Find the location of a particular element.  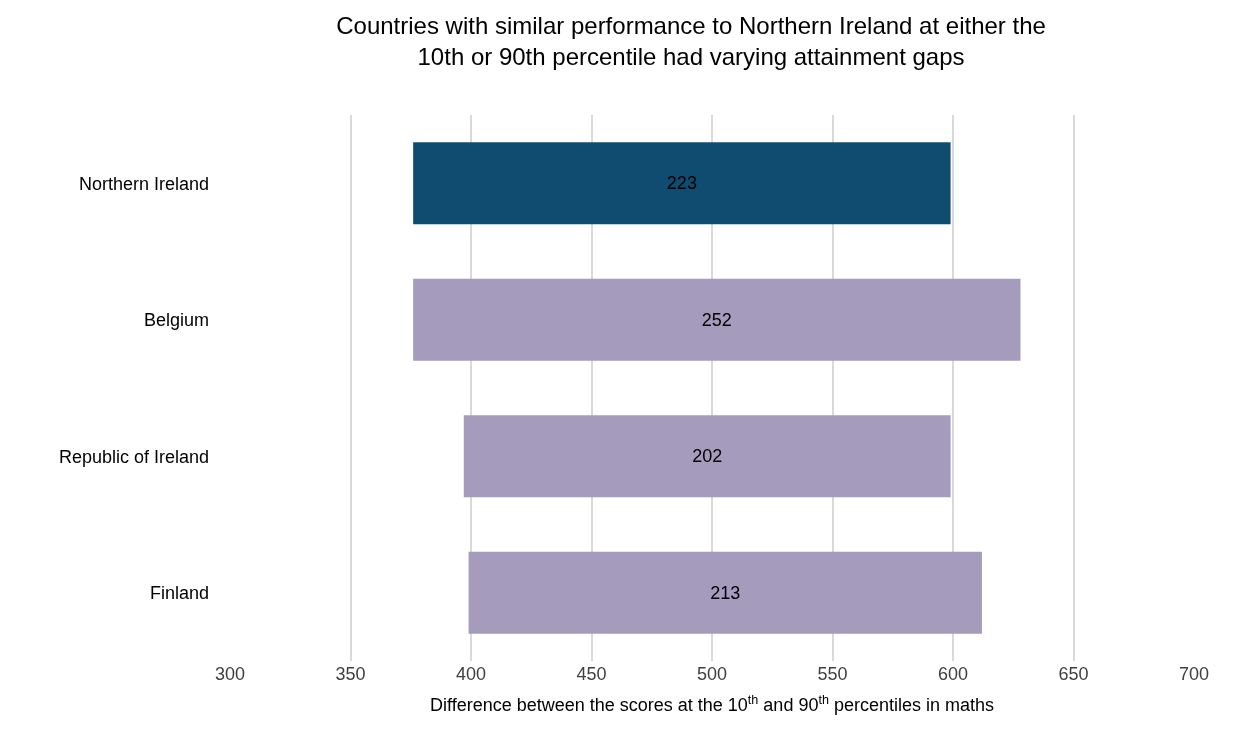

x-tick-label: 450 is located at coordinates (591, 674).